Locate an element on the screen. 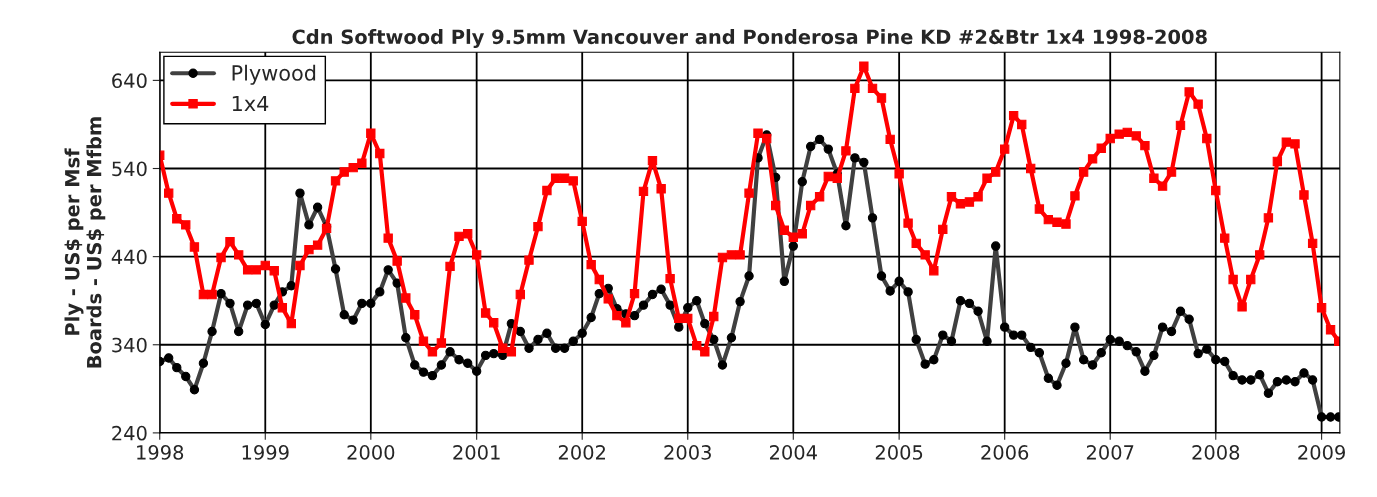  y-tick-label: 440 is located at coordinates (129, 257).